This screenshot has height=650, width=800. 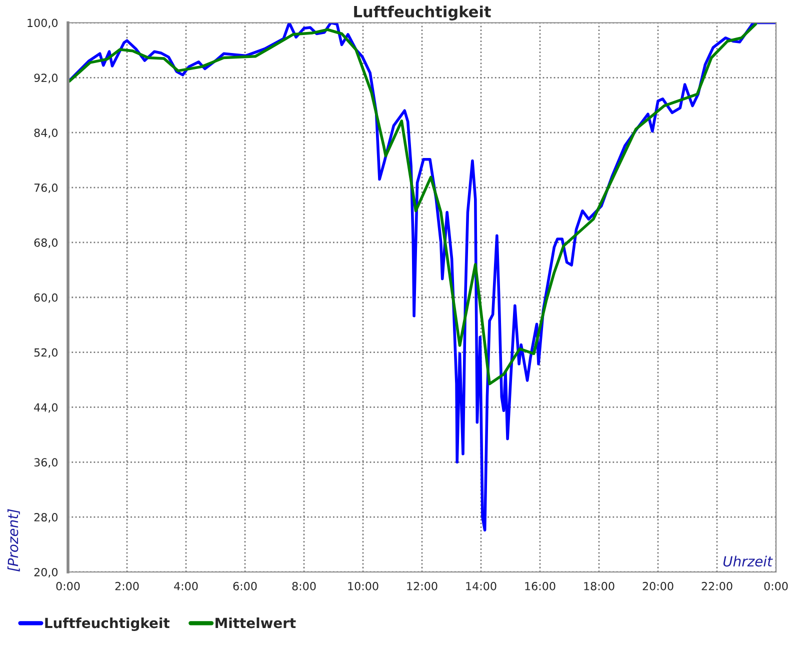 I want to click on x-tick-label: 16:00, so click(x=540, y=586).